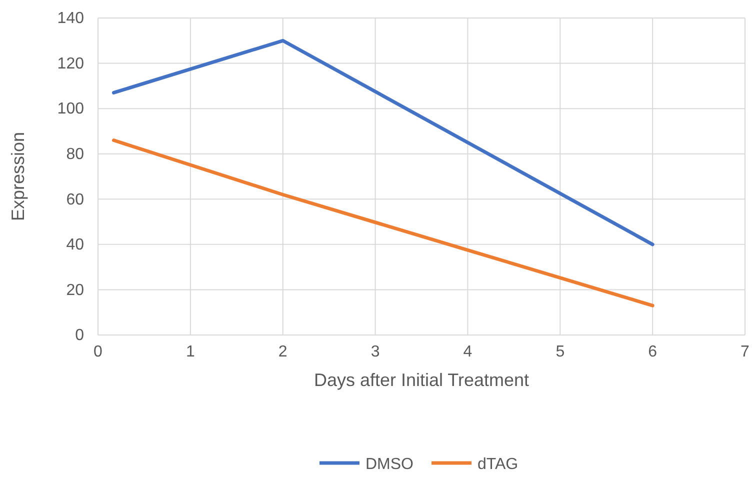  I want to click on x-tick-label: 7, so click(745, 351).